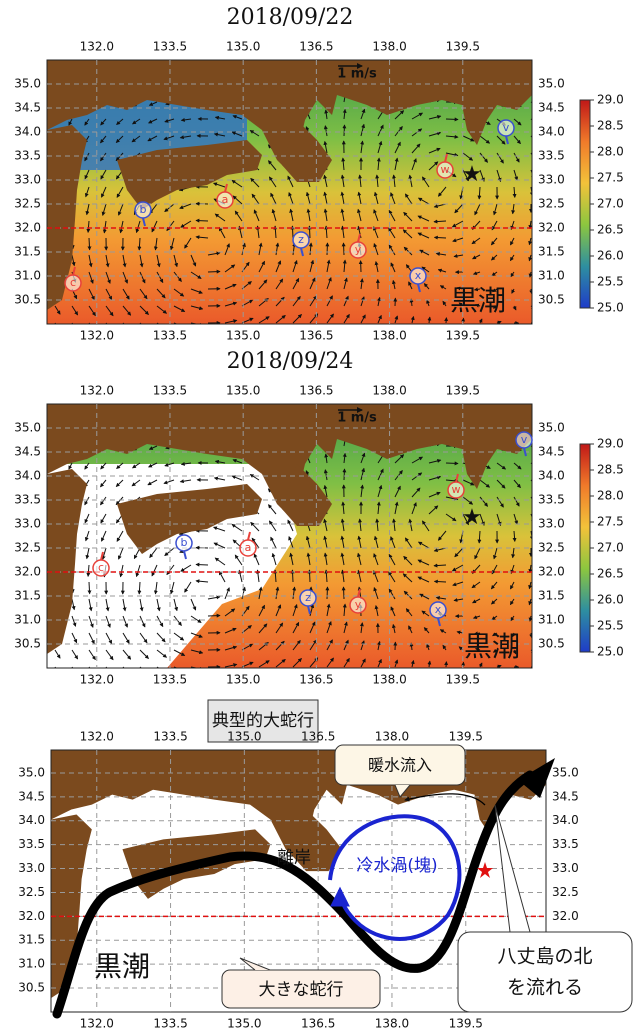  What do you see at coordinates (610, 126) in the screenshot?
I see `colorbar-label: 28.5` at bounding box center [610, 126].